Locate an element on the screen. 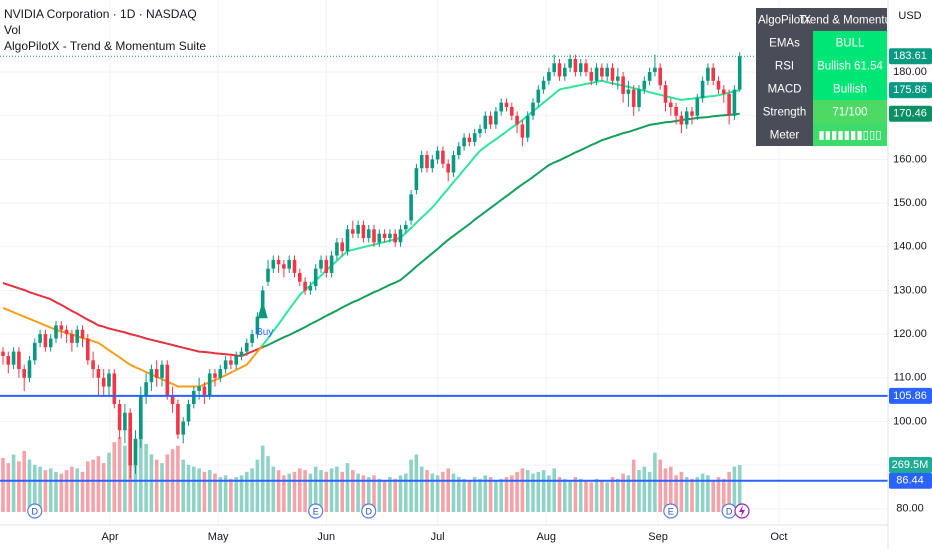  x-tick-label: Oct is located at coordinates (778, 537).